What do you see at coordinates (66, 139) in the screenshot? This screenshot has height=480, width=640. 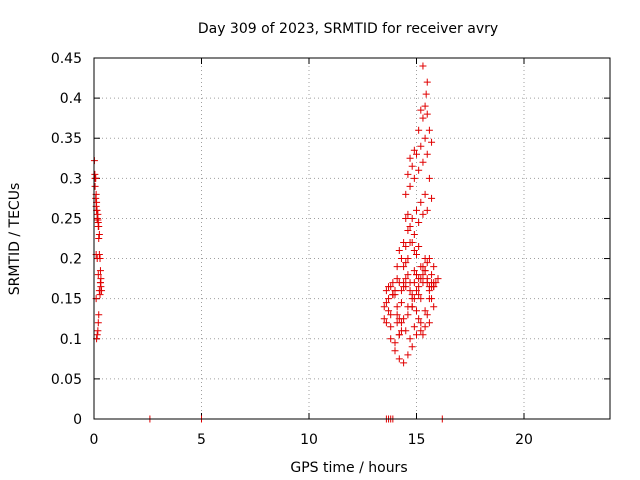 I see `y-tick-label: 0.35` at bounding box center [66, 139].